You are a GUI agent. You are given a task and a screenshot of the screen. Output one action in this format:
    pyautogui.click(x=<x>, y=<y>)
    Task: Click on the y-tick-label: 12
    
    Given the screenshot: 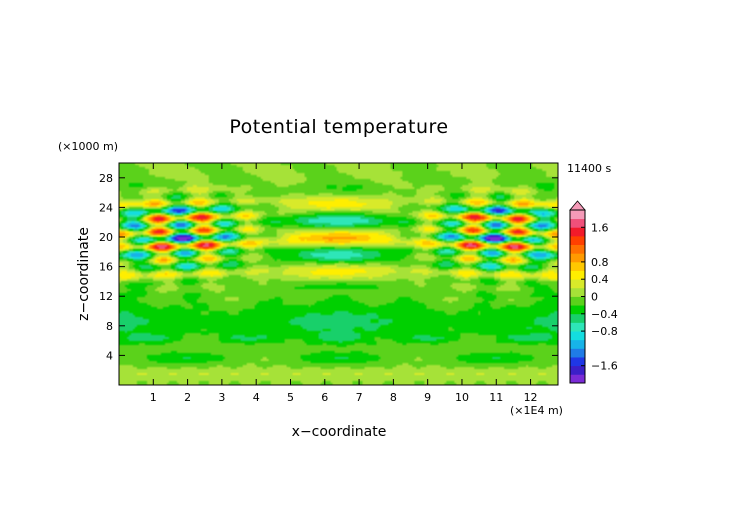 What is the action you would take?
    pyautogui.click(x=106, y=296)
    